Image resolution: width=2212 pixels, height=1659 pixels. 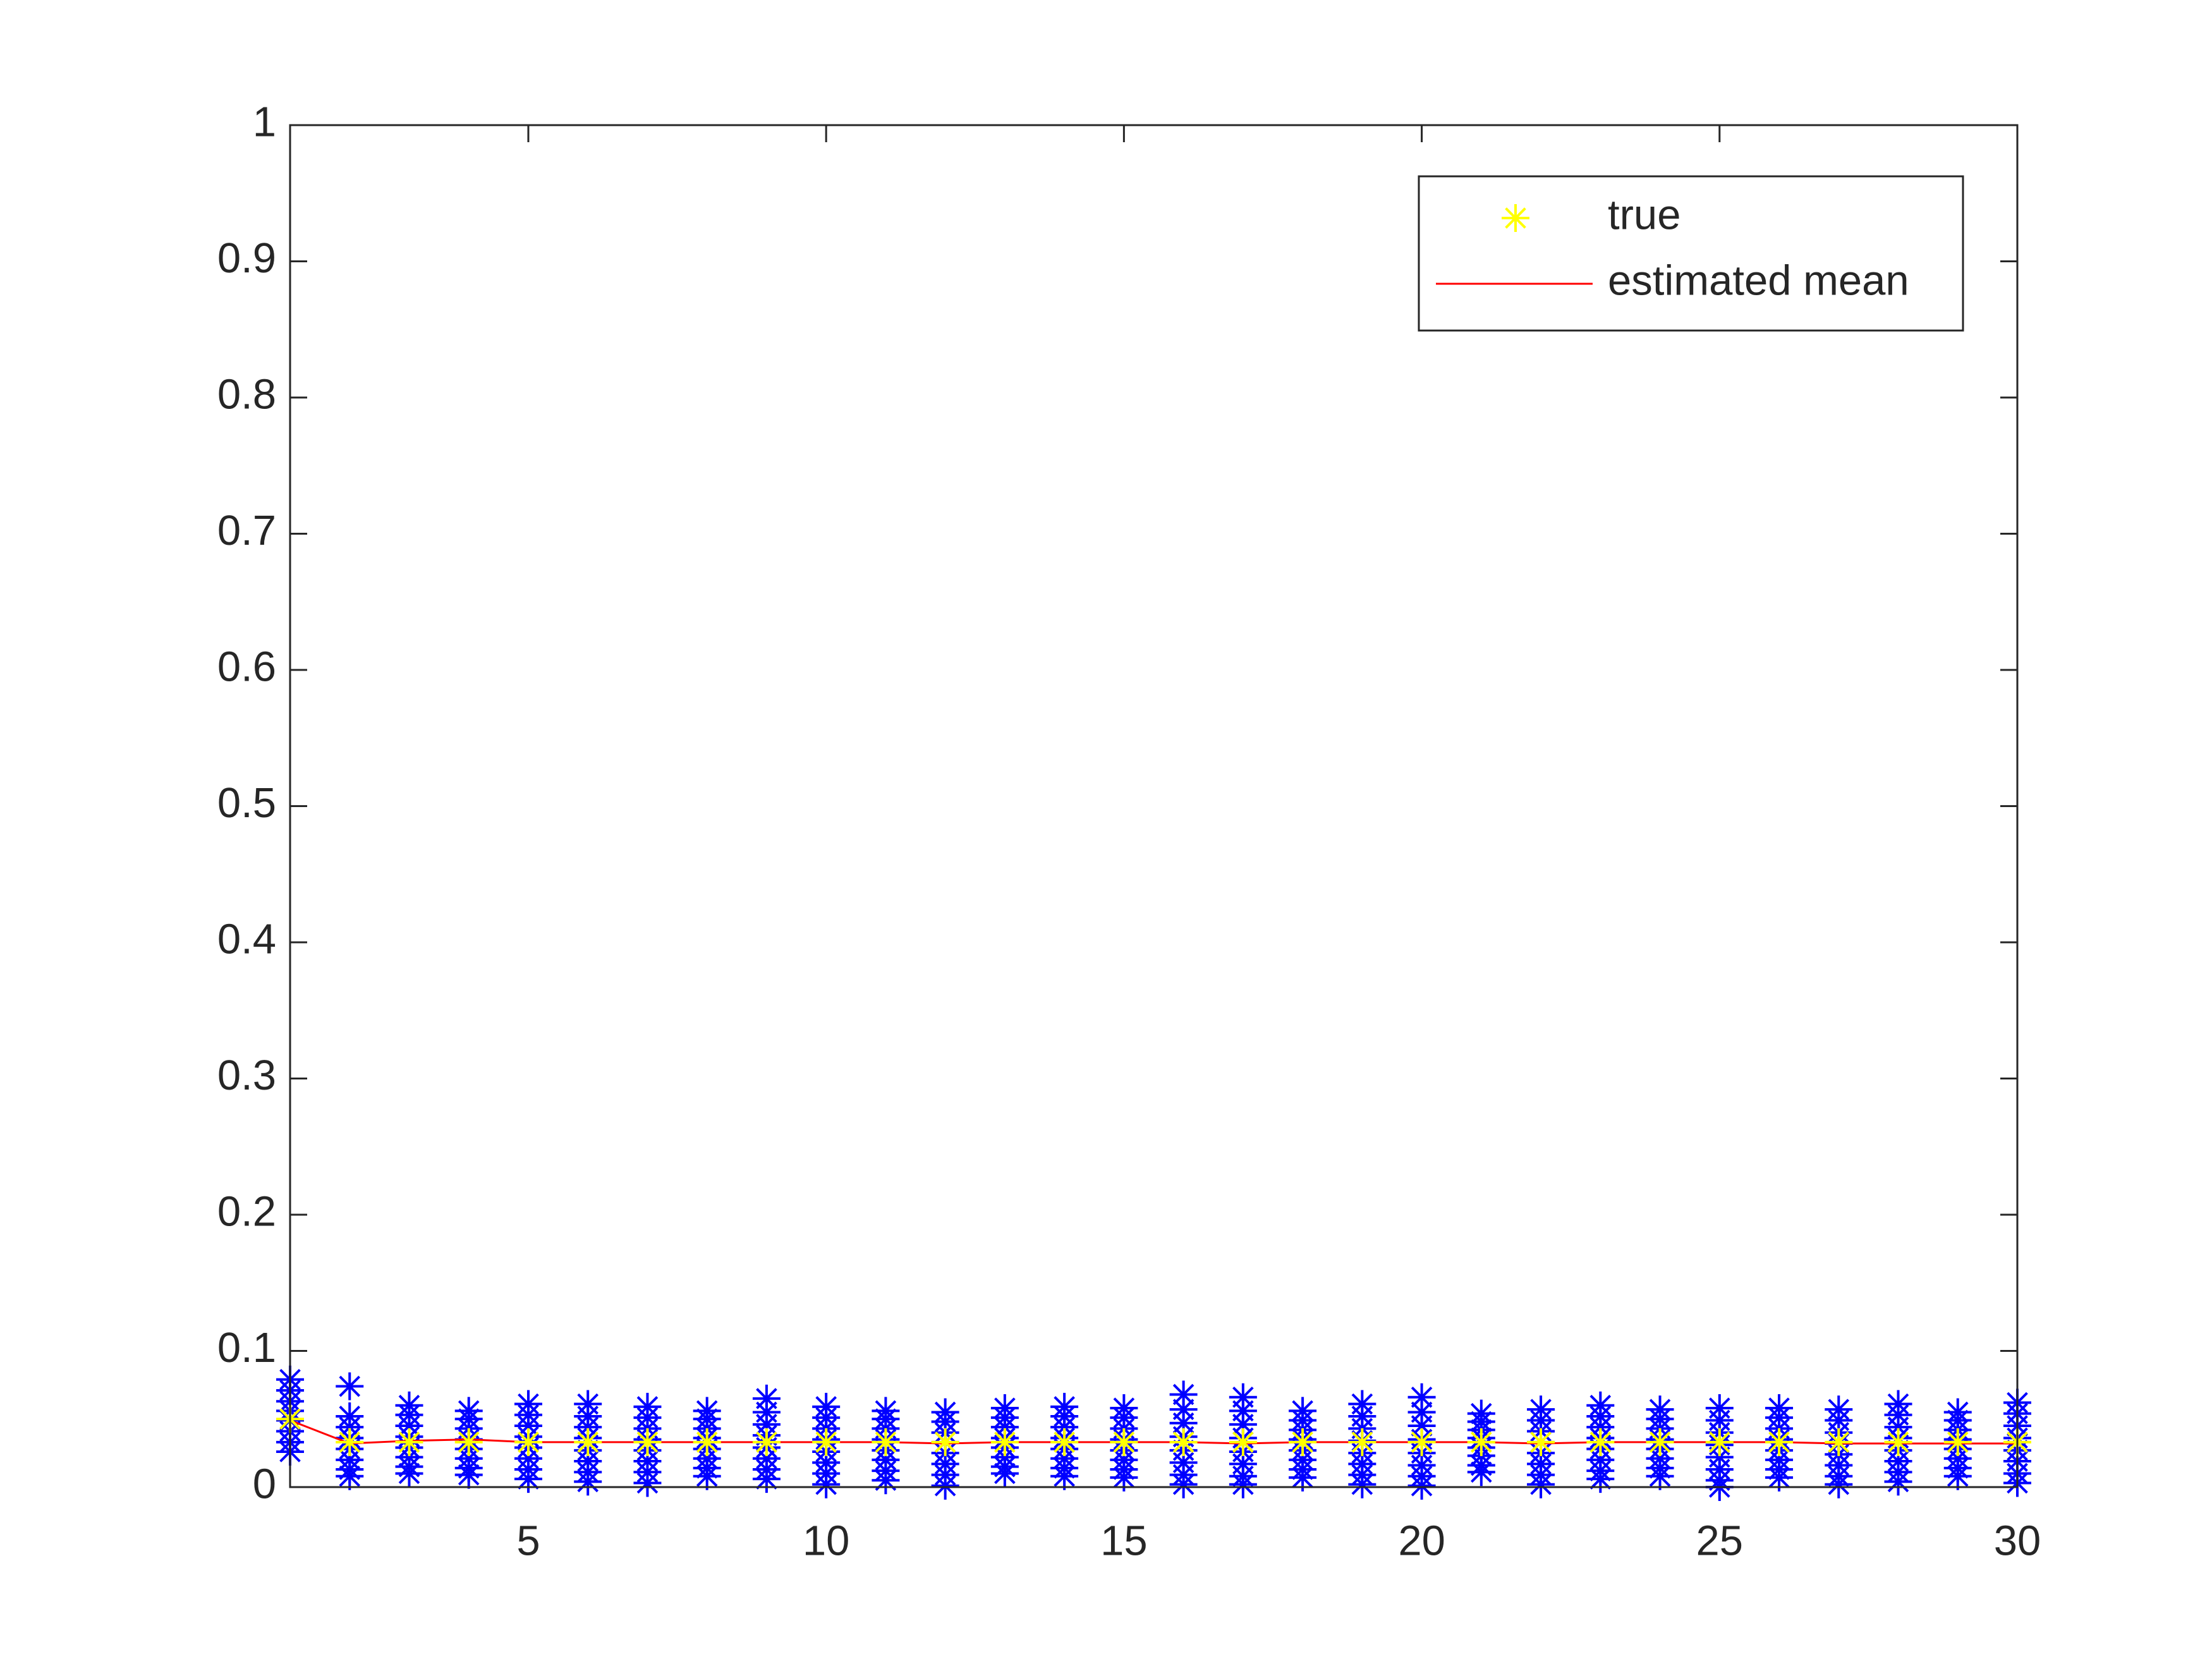 What do you see at coordinates (1124, 1541) in the screenshot?
I see `x-tick-label: 15` at bounding box center [1124, 1541].